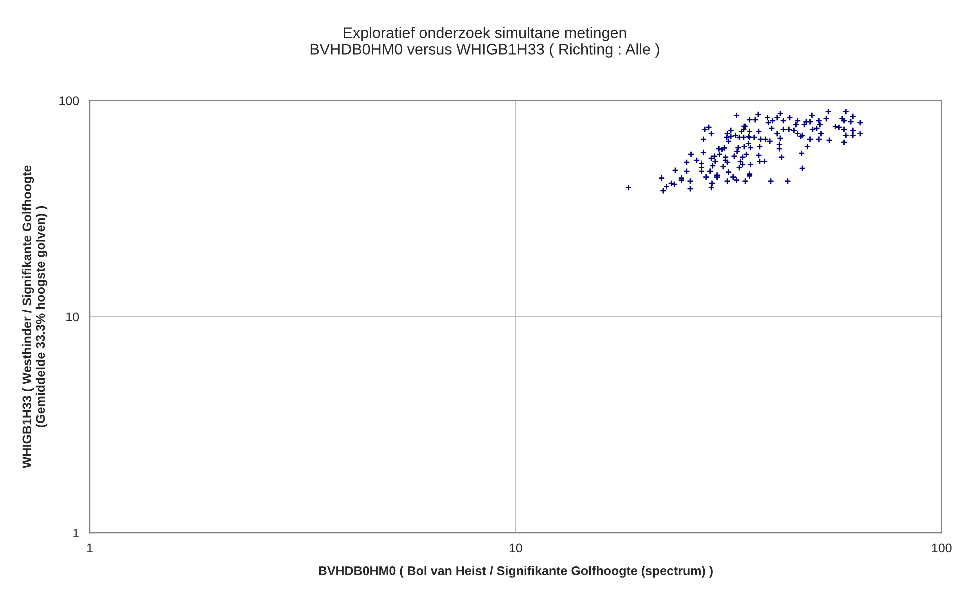 The width and height of the screenshot is (970, 604). I want to click on y-tick-label: 1, so click(76, 533).